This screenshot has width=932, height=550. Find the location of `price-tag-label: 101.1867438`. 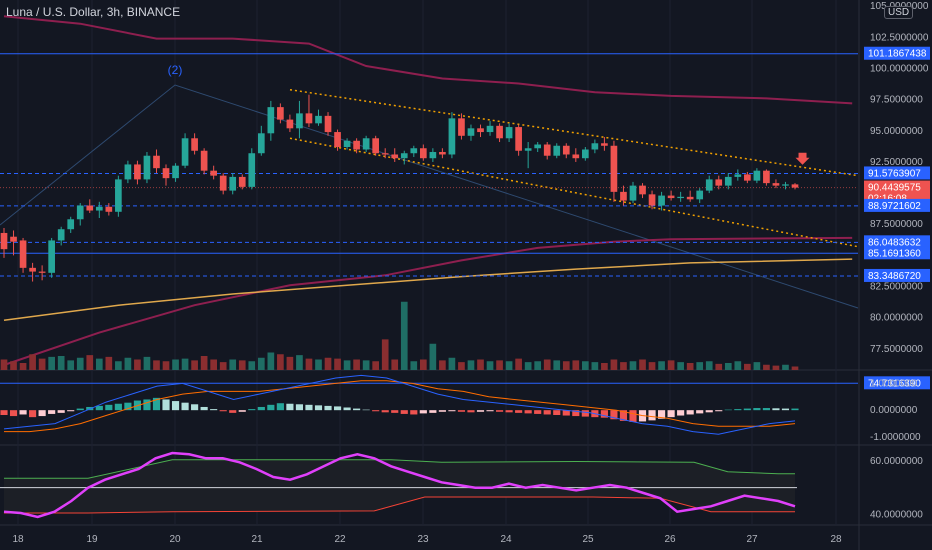

price-tag-label: 101.1867438 is located at coordinates (897, 54).